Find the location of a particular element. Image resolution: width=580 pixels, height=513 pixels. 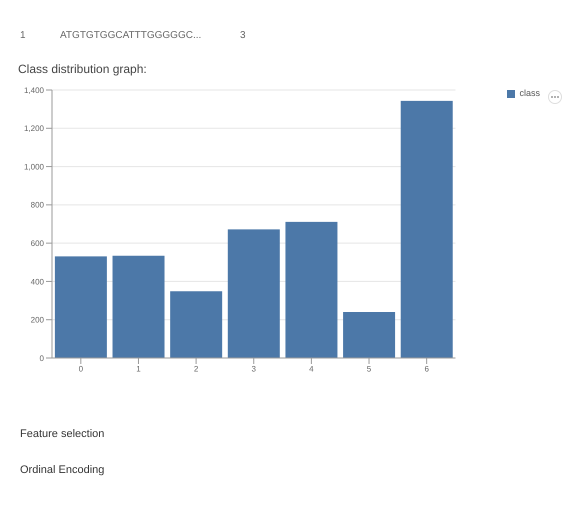

y-tick-label: 0 is located at coordinates (42, 358).